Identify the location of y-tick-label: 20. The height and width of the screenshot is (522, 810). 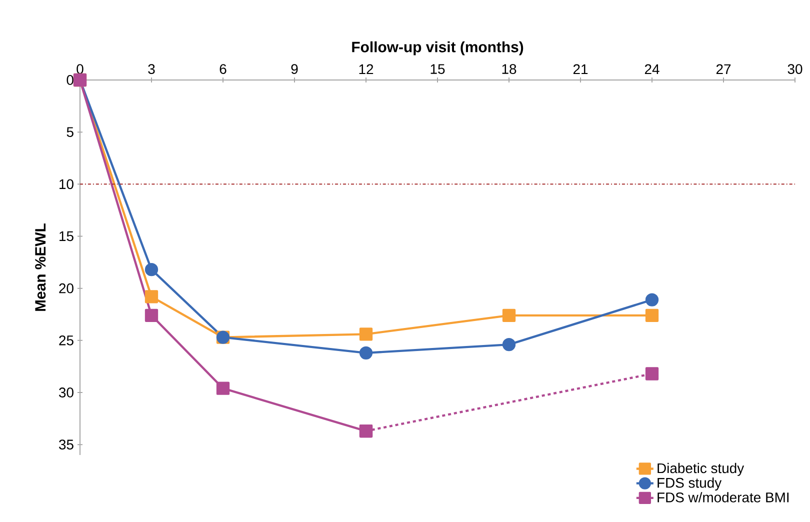
(66, 288).